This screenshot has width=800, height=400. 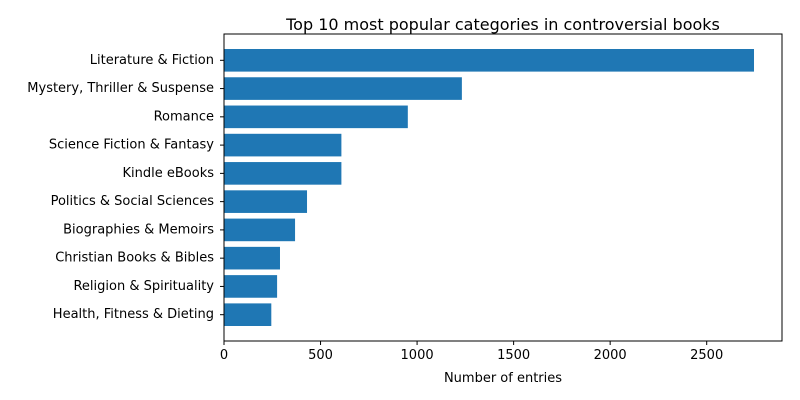 I want to click on y-tick-label: Biographies & Memoirs, so click(x=138, y=229).